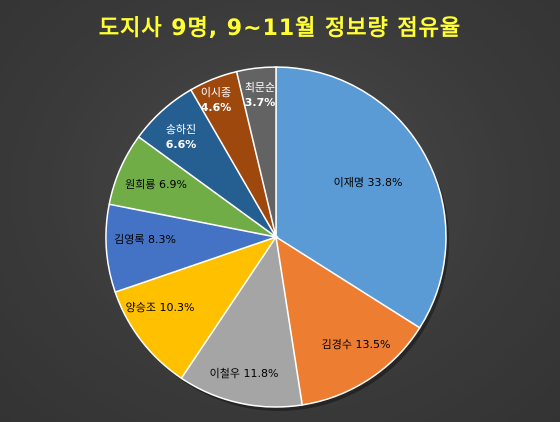 This screenshot has height=422, width=560. Describe the element at coordinates (280, 28) in the screenshot. I see `chart-title: 도지사 9명, 9~11월 정보량 점유율` at that location.